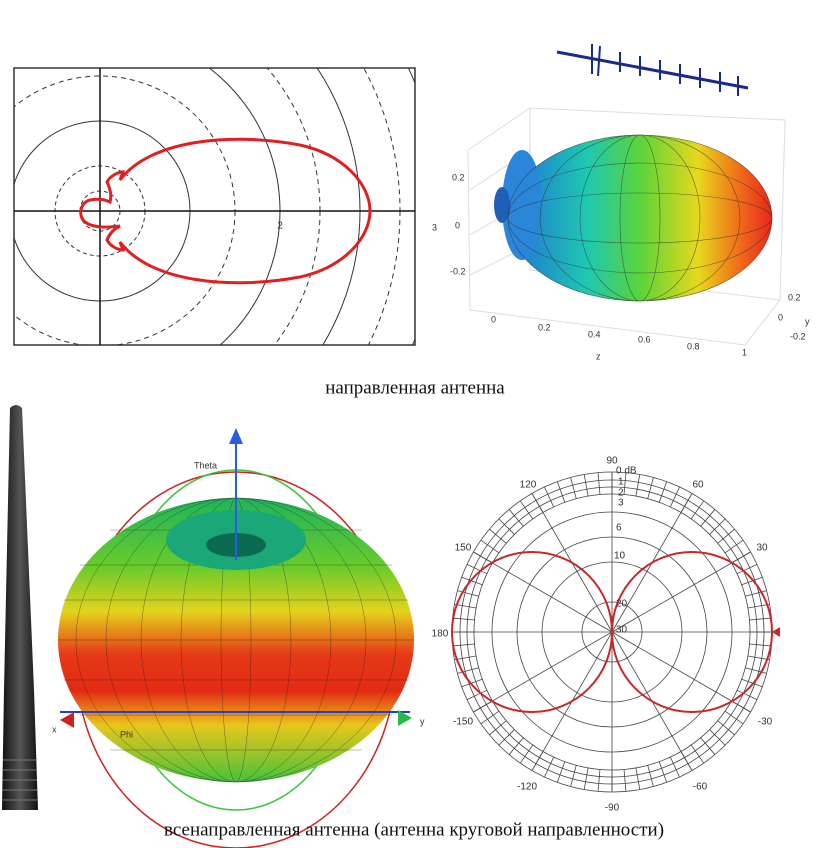 This screenshot has width=817, height=848. I want to click on axis-label: Theta, so click(205, 465).